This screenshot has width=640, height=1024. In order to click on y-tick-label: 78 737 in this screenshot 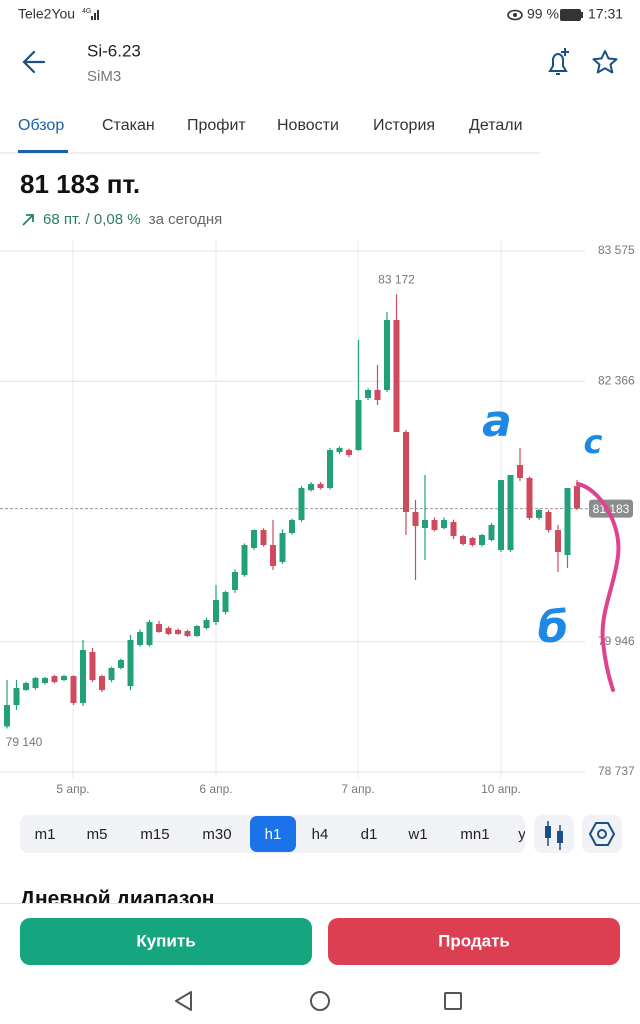, I will do `click(616, 771)`.